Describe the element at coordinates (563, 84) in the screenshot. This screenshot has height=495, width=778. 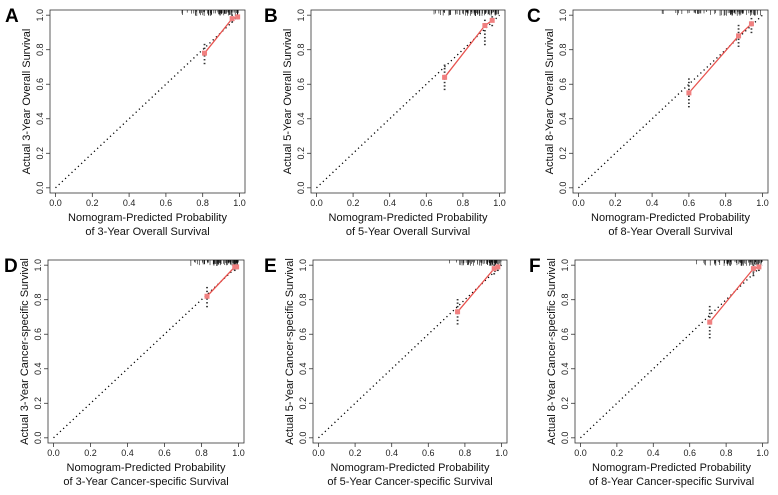
I see `y-tick-label: 0.6` at that location.